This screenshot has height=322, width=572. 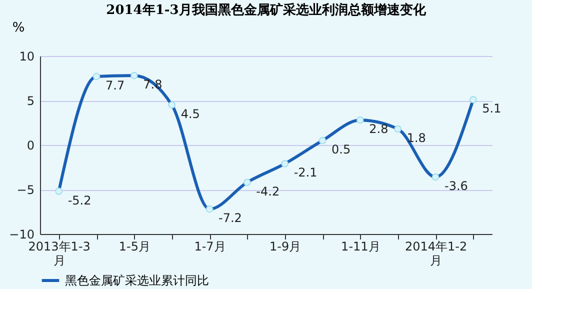 What do you see at coordinates (436, 254) in the screenshot?
I see `x-tick-label: 2014年1-2月` at bounding box center [436, 254].